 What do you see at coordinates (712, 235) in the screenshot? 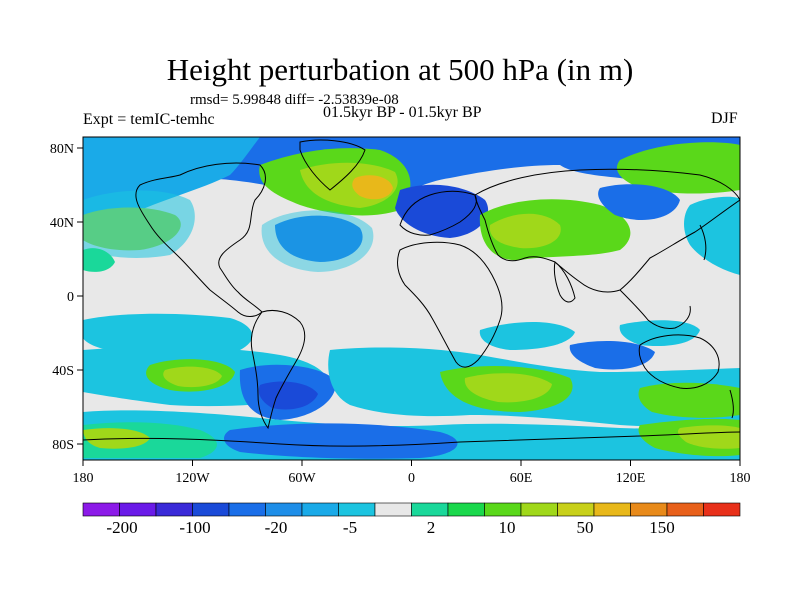
I see `contour-cyan-east-pacific` at bounding box center [712, 235].